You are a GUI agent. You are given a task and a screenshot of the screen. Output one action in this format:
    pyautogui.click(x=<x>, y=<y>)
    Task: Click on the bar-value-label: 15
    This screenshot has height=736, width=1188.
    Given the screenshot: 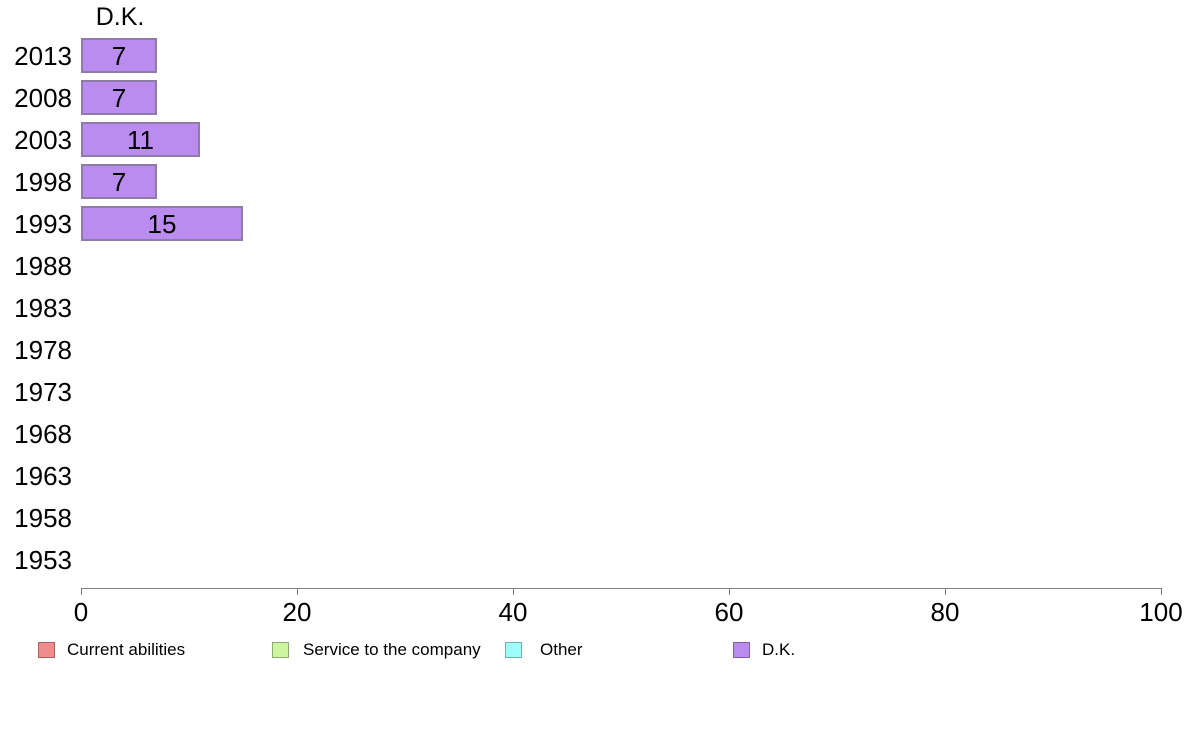 What is the action you would take?
    pyautogui.click(x=162, y=223)
    